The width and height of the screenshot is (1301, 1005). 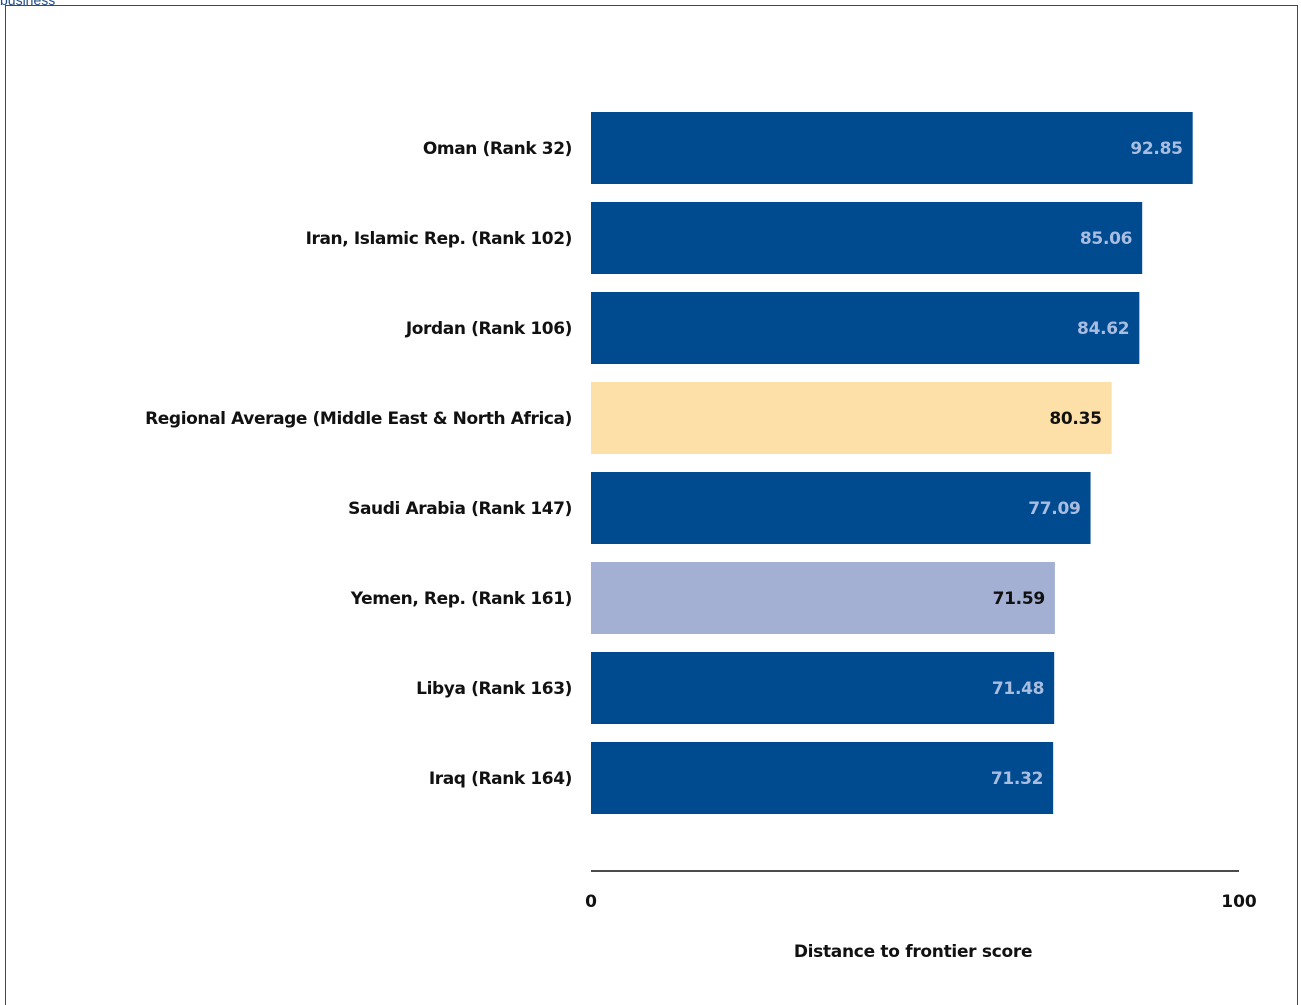 I want to click on value-label-4: 77.09, so click(x=1054, y=509).